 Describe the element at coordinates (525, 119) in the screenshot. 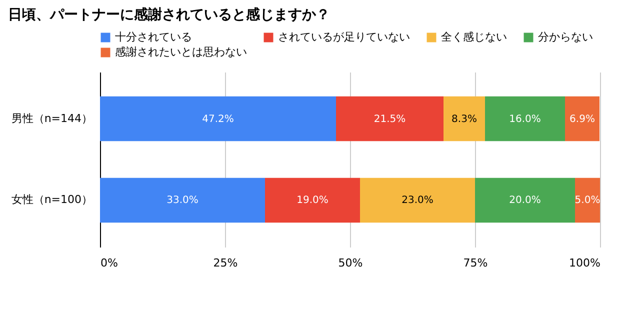

I see `data-label: 16.0%` at that location.